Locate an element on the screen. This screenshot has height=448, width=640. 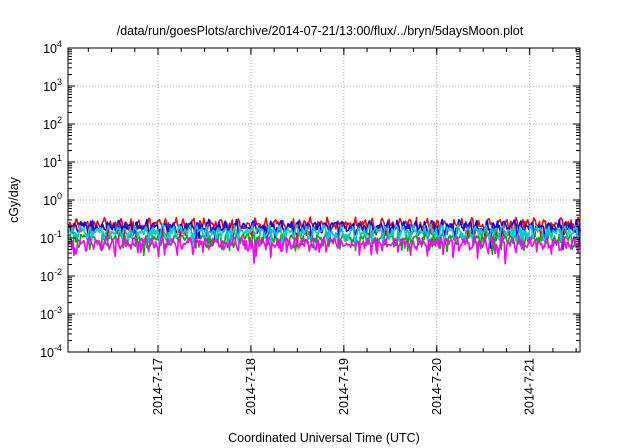
y-tick-label: 10⁻¹ is located at coordinates (51, 237).